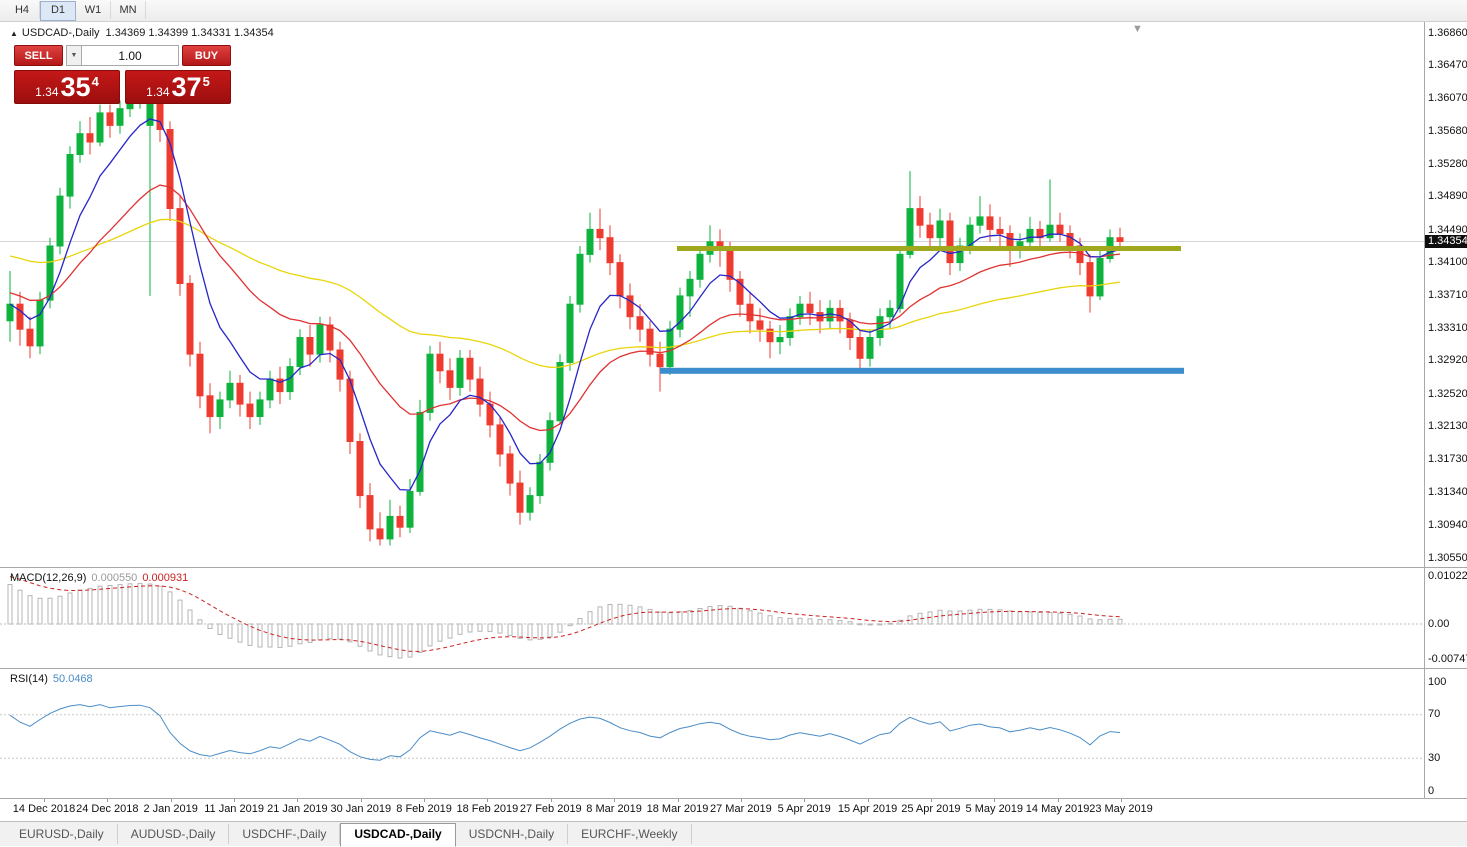  What do you see at coordinates (206, 55) in the screenshot?
I see `buy-button: BUY` at bounding box center [206, 55].